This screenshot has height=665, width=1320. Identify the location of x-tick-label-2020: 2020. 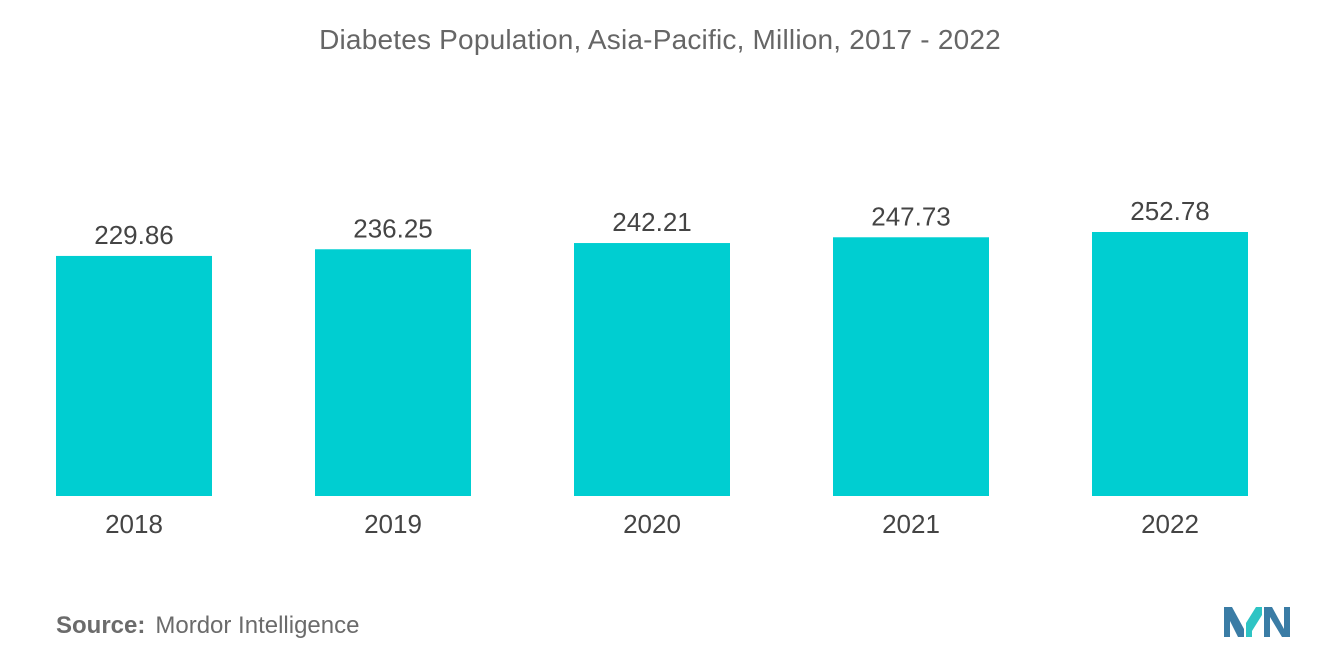
(652, 524).